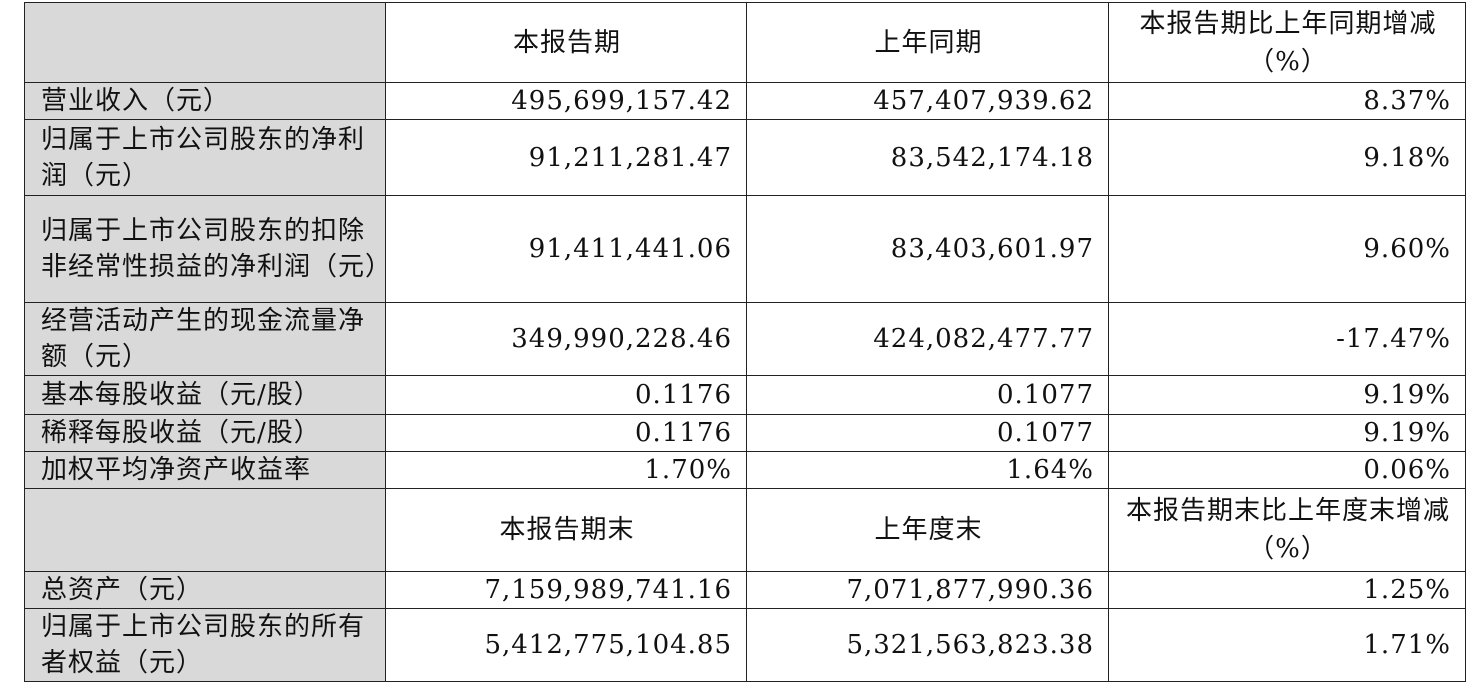 The image size is (1480, 682). I want to click on value-cell: 7,071,877,990.36, so click(927, 590).